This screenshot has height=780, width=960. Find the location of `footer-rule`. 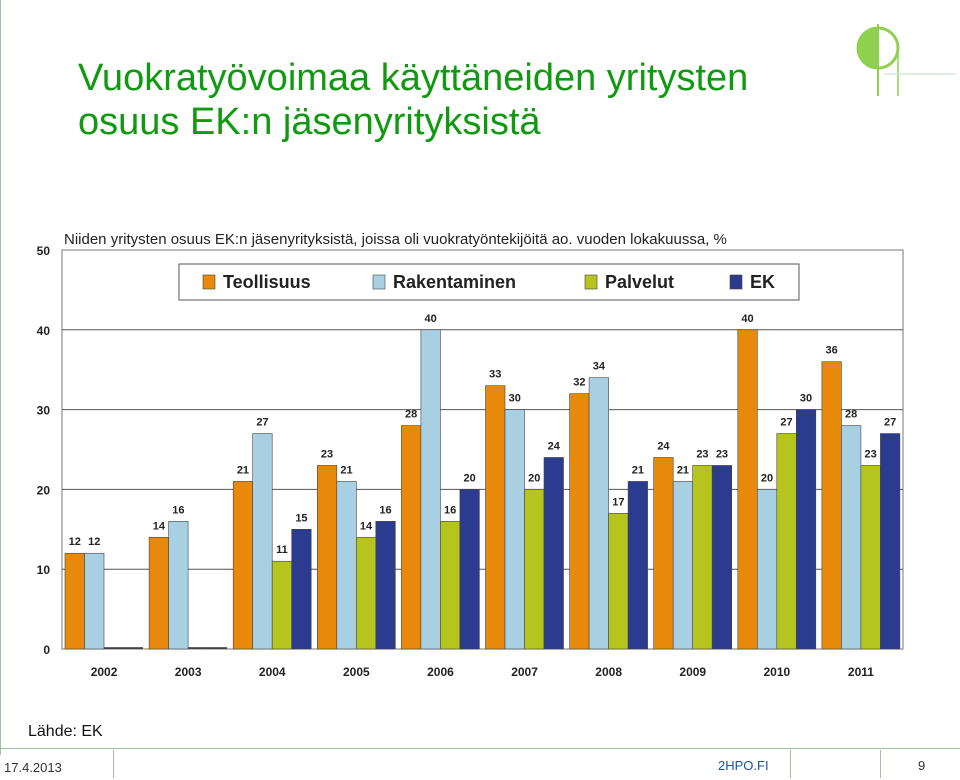

footer-rule is located at coordinates (480, 748).